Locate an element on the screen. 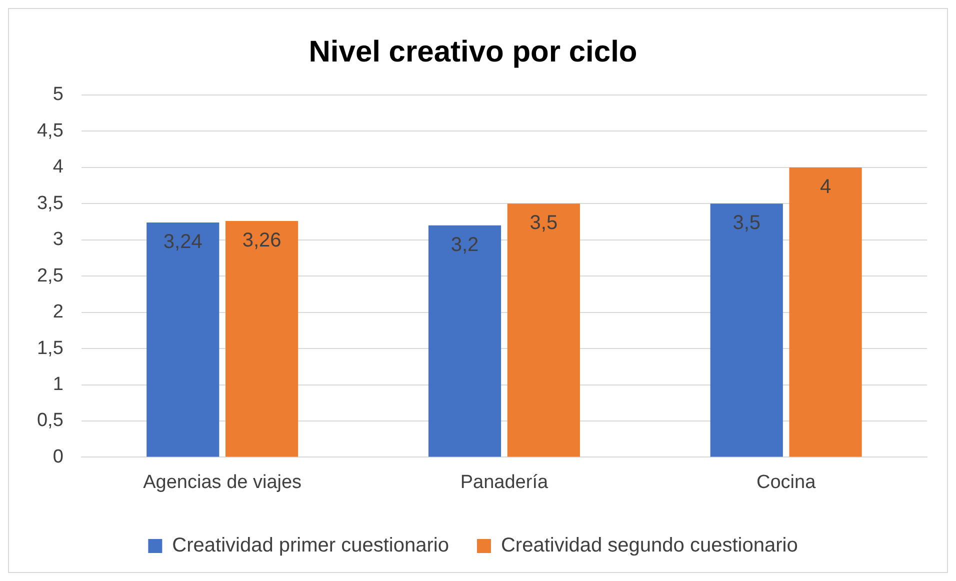 The width and height of the screenshot is (956, 581). data-label: 3,24 is located at coordinates (182, 242).